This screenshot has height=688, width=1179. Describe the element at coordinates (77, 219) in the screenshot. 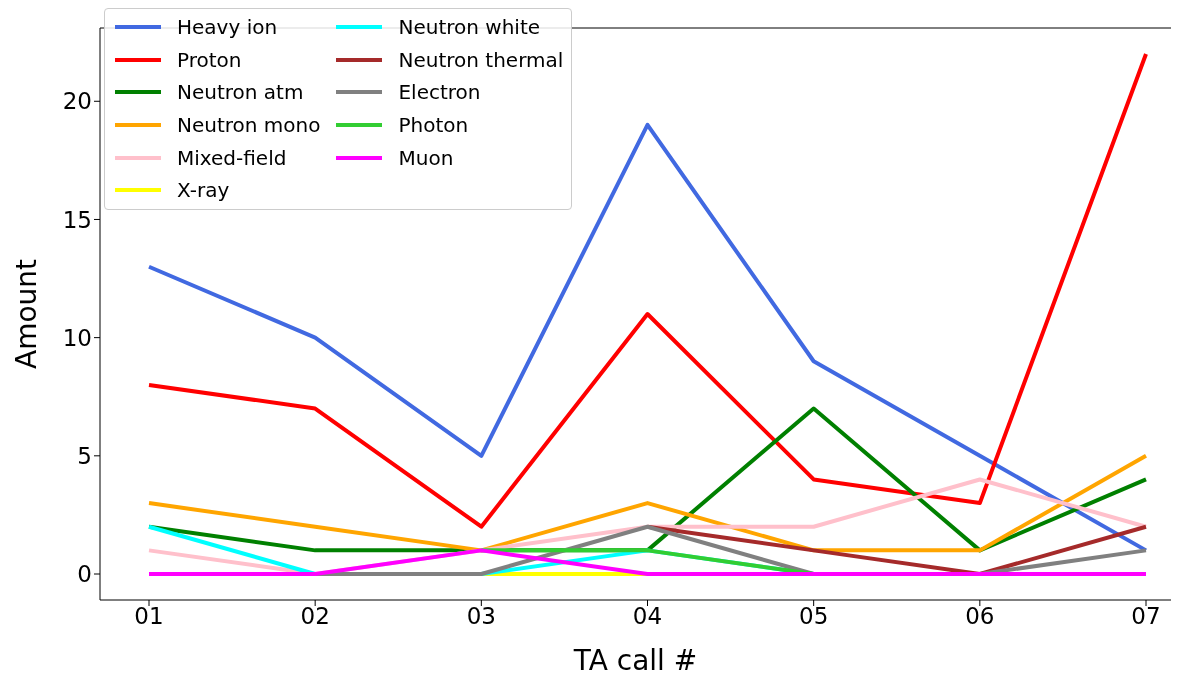

I see `y-tick-label: 15` at that location.